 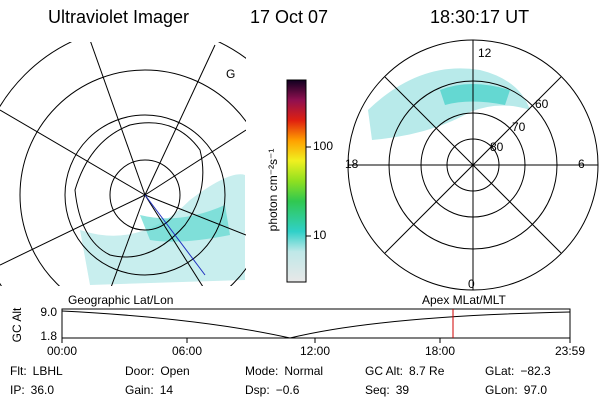 I want to click on colorbar, so click(x=296, y=181).